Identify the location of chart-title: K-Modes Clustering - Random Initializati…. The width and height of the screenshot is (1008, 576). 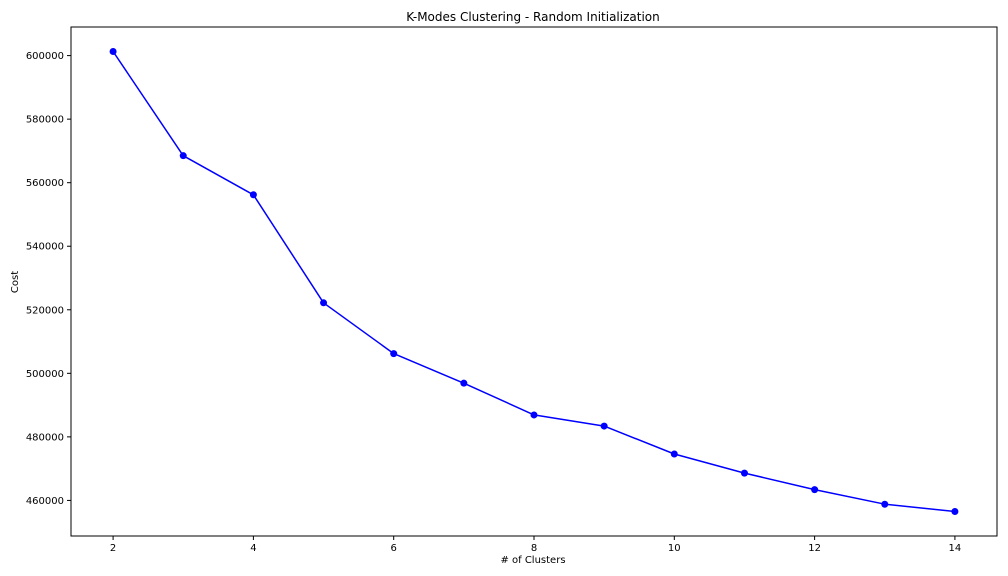
(532, 17).